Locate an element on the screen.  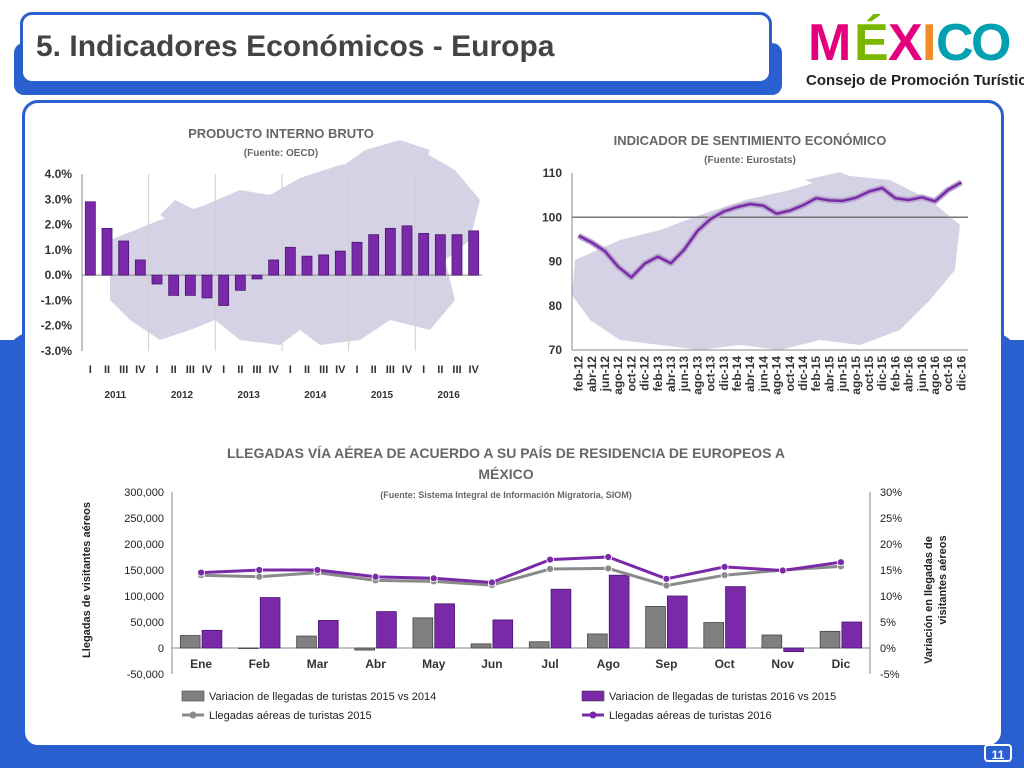
sentiment-x-label: jun-15 is located at coordinates (843, 374).